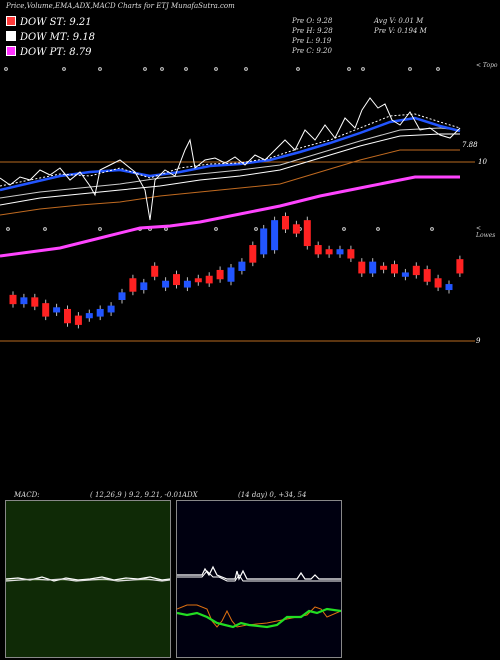 The image size is (500, 660). What do you see at coordinates (482, 162) in the screenshot?
I see `level-10-label: 10` at bounding box center [482, 162].